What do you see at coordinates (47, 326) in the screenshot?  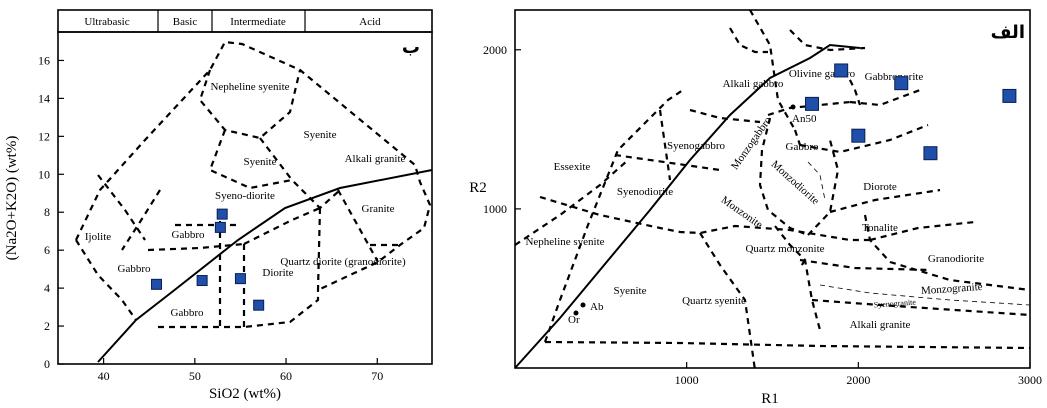 I see `y-tick-label: 2` at bounding box center [47, 326].